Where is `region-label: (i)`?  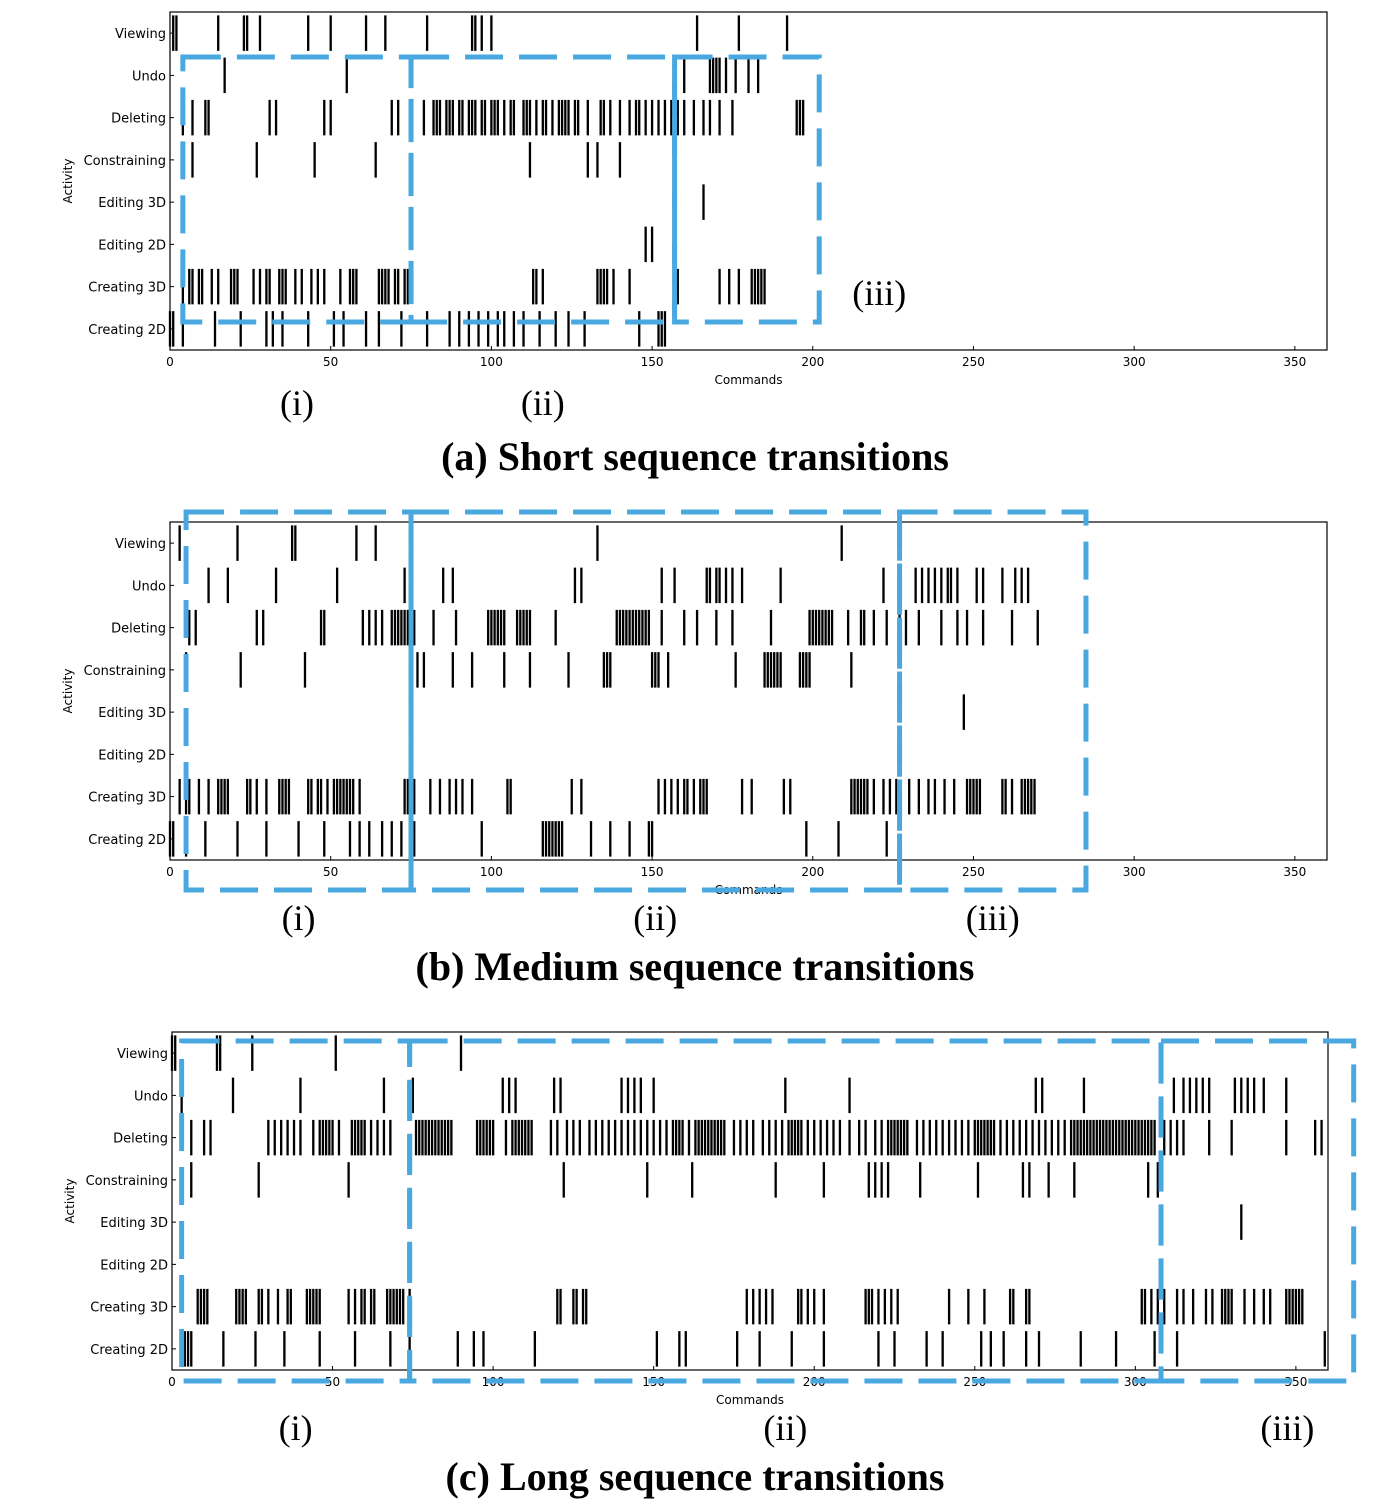 region-label: (i) is located at coordinates (296, 1428).